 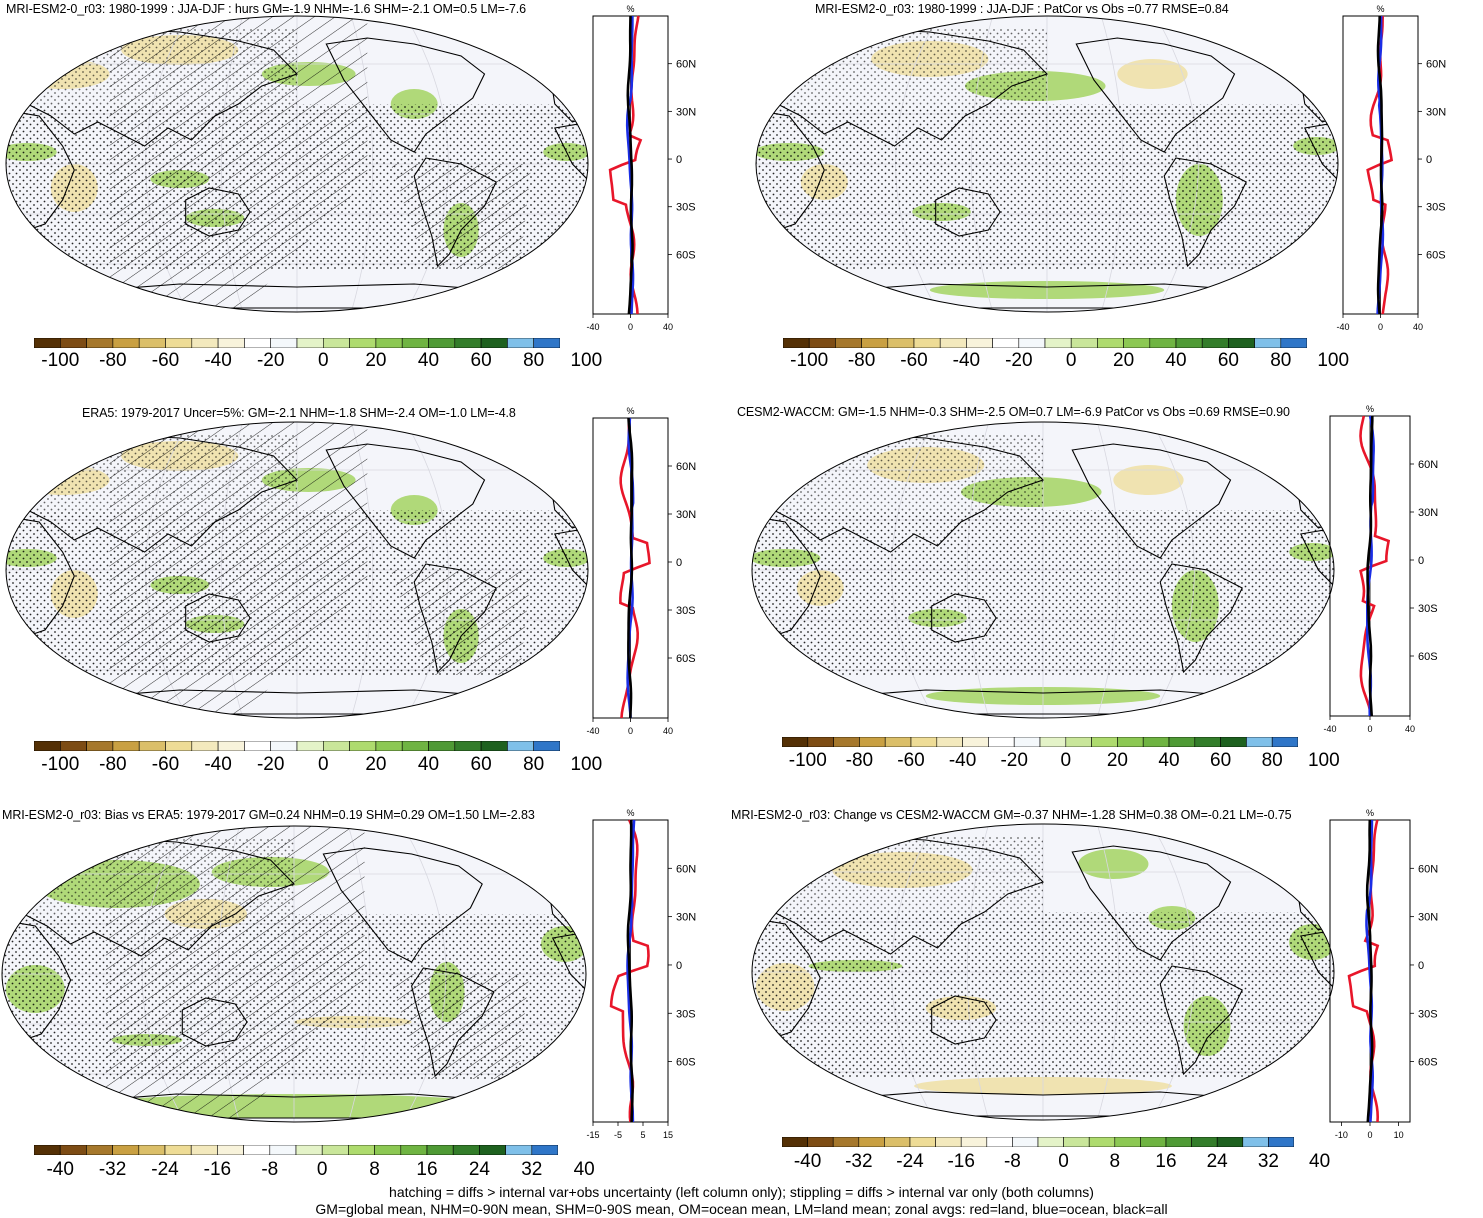 I want to click on panel-6-map, so click(x=1043, y=972).